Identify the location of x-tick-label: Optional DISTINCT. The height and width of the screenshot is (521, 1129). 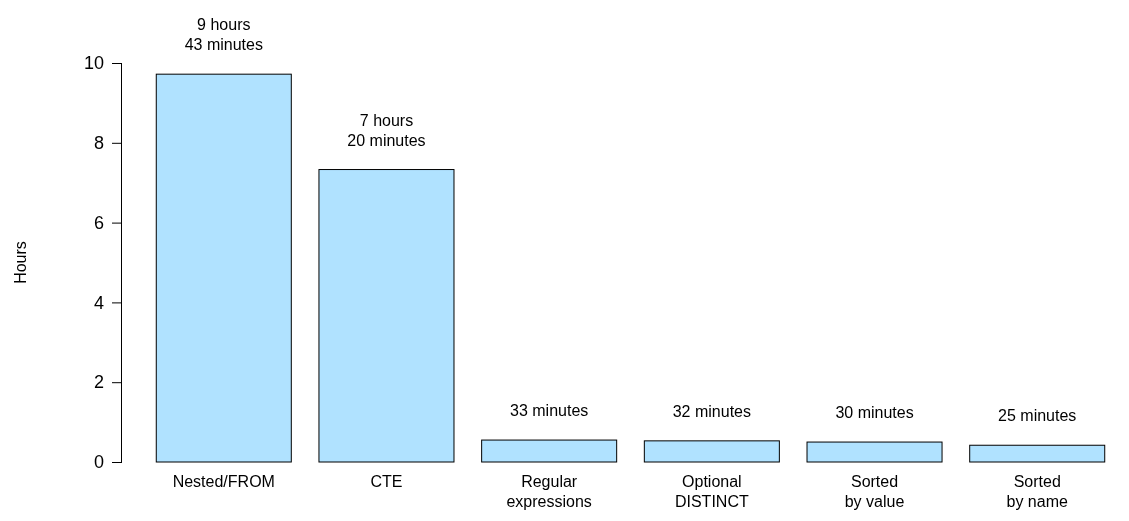
(711, 491).